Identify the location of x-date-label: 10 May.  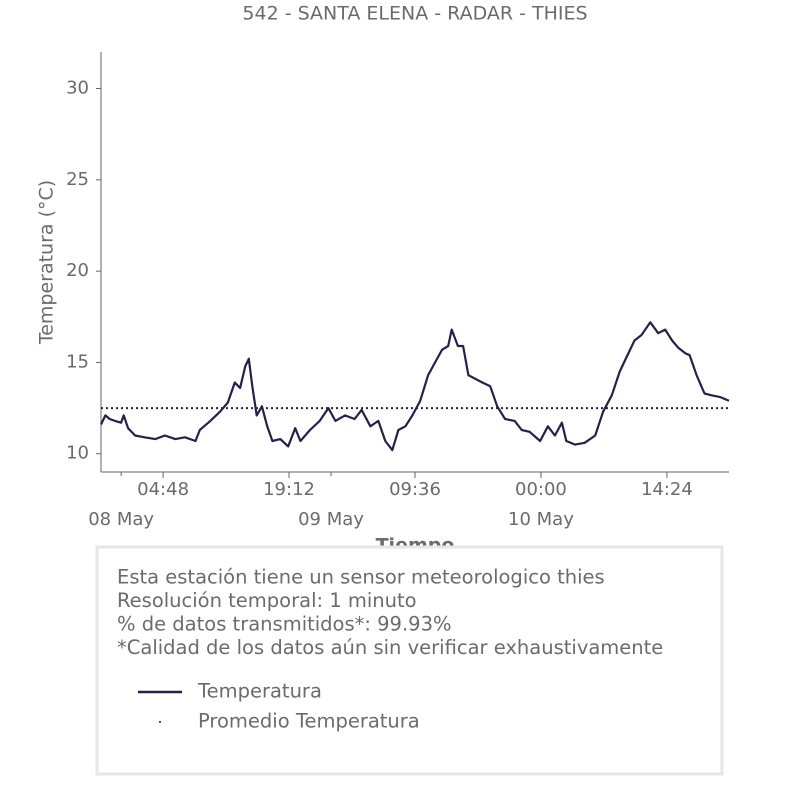
(541, 519).